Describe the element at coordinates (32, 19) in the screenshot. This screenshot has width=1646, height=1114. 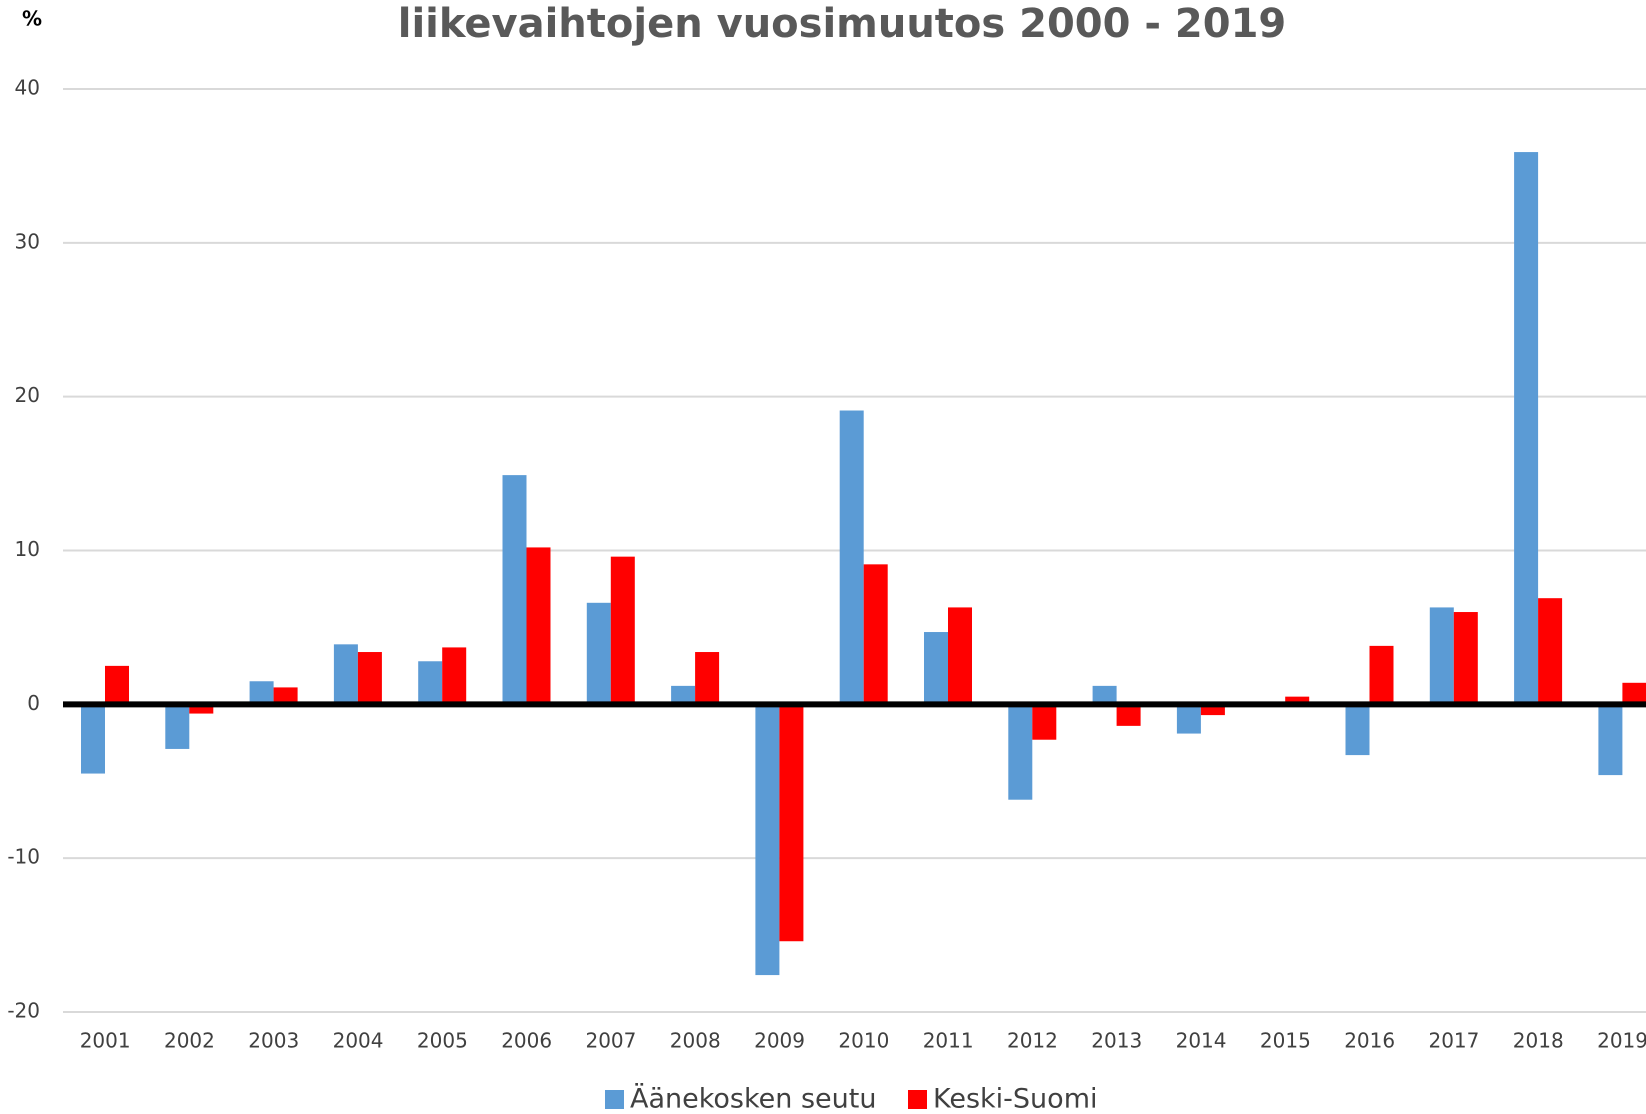
I see `y-axis-label: %` at that location.